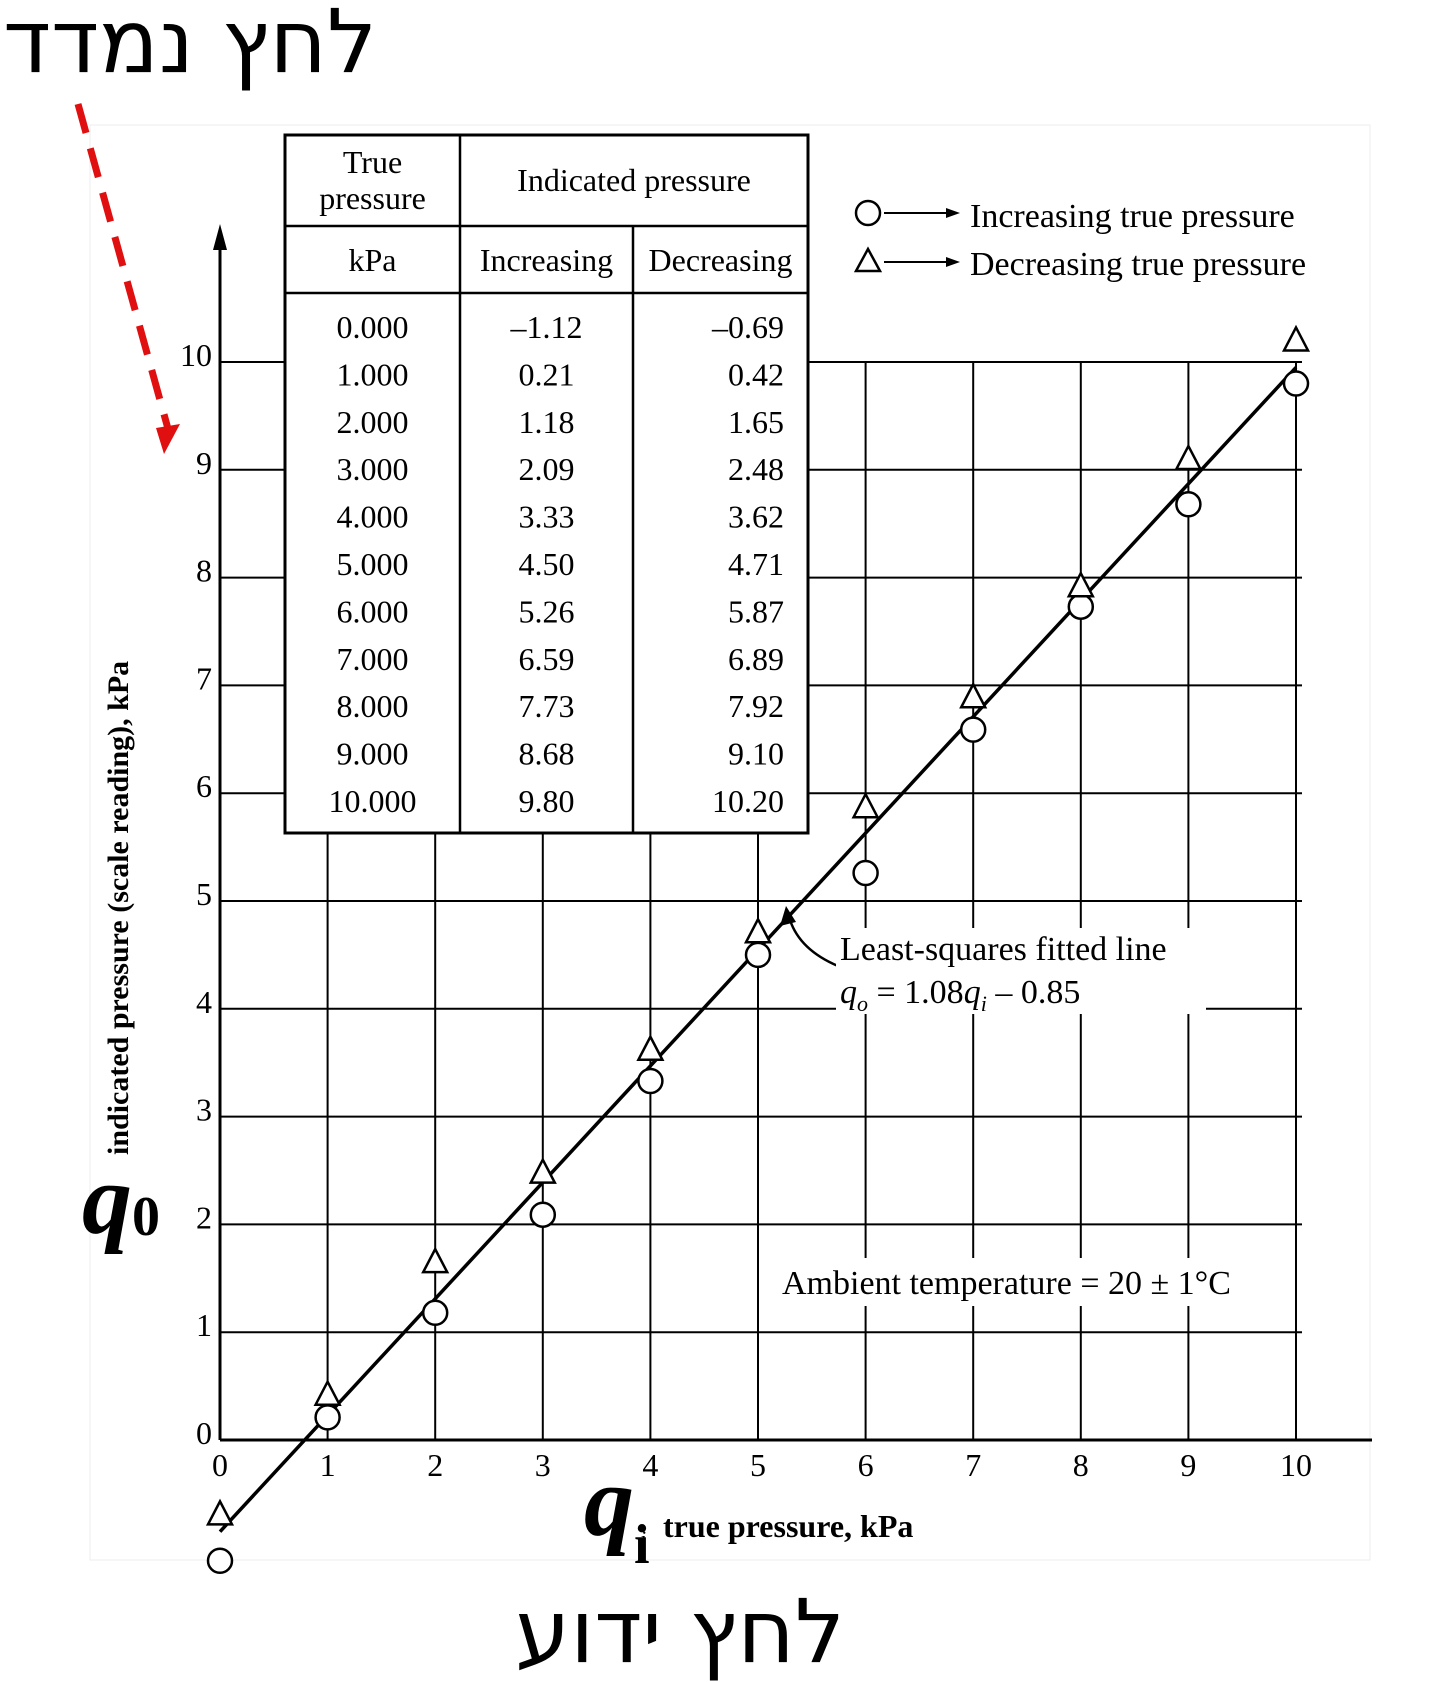  What do you see at coordinates (328, 1465) in the screenshot?
I see `x-tick-label: 1` at bounding box center [328, 1465].